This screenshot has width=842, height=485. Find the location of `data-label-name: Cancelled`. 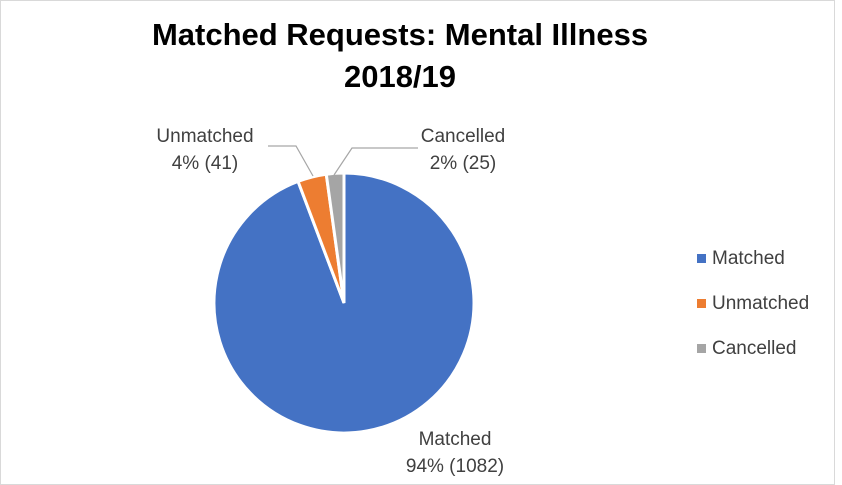

data-label-name: Cancelled is located at coordinates (463, 136).